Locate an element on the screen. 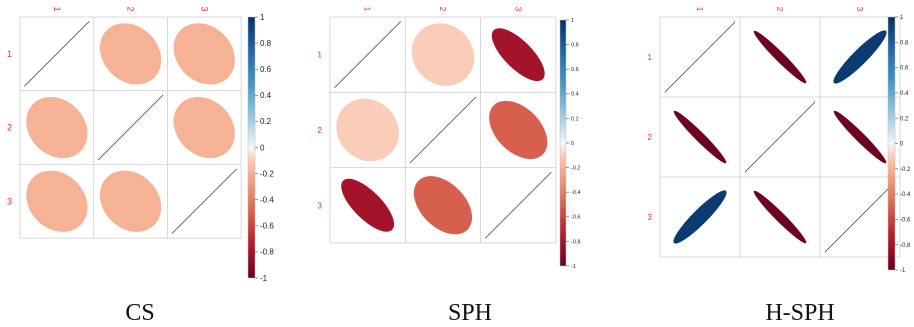 This screenshot has width=914, height=327. panel-caption: CS is located at coordinates (139, 313).